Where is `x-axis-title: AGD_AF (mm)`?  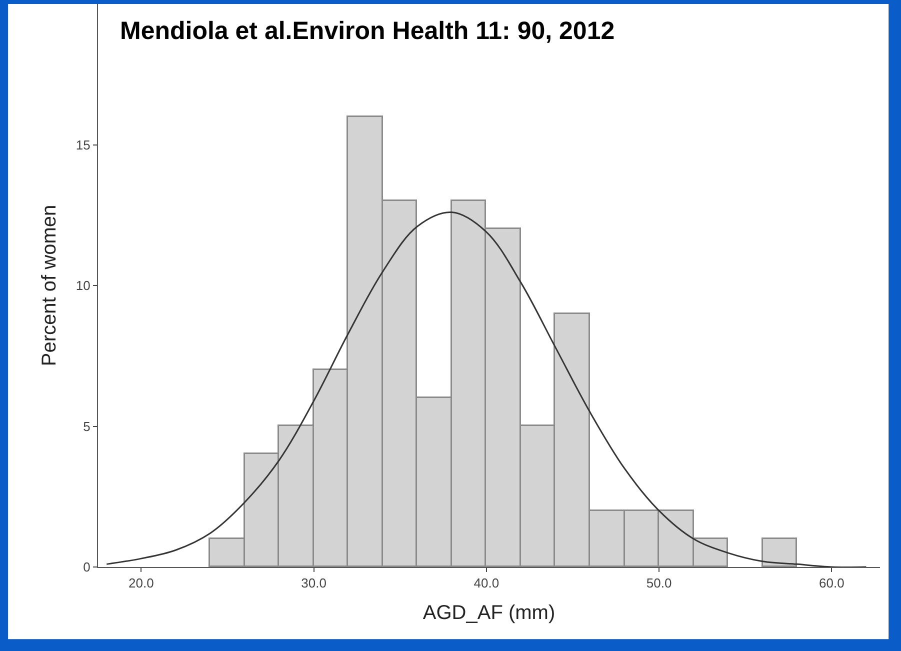
x-axis-title: AGD_AF (mm) is located at coordinates (489, 613).